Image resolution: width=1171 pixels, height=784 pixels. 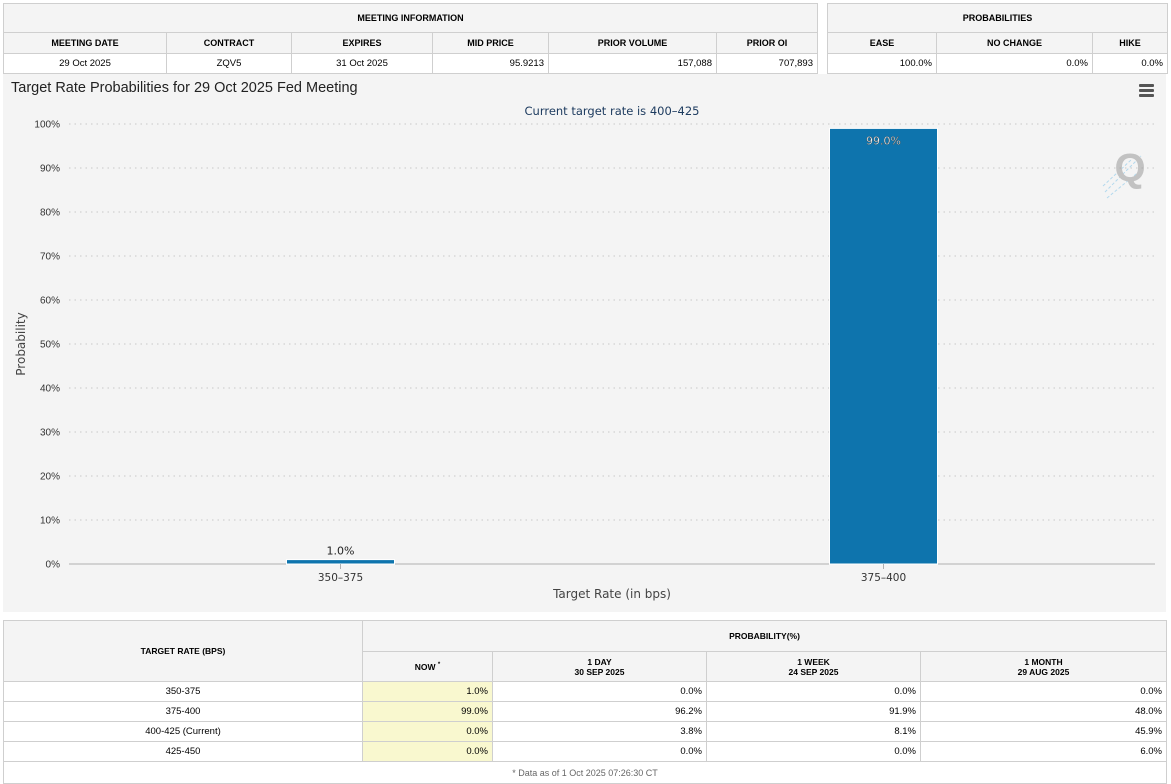 What do you see at coordinates (883, 578) in the screenshot?
I see `x-tick-label: 375–400` at bounding box center [883, 578].